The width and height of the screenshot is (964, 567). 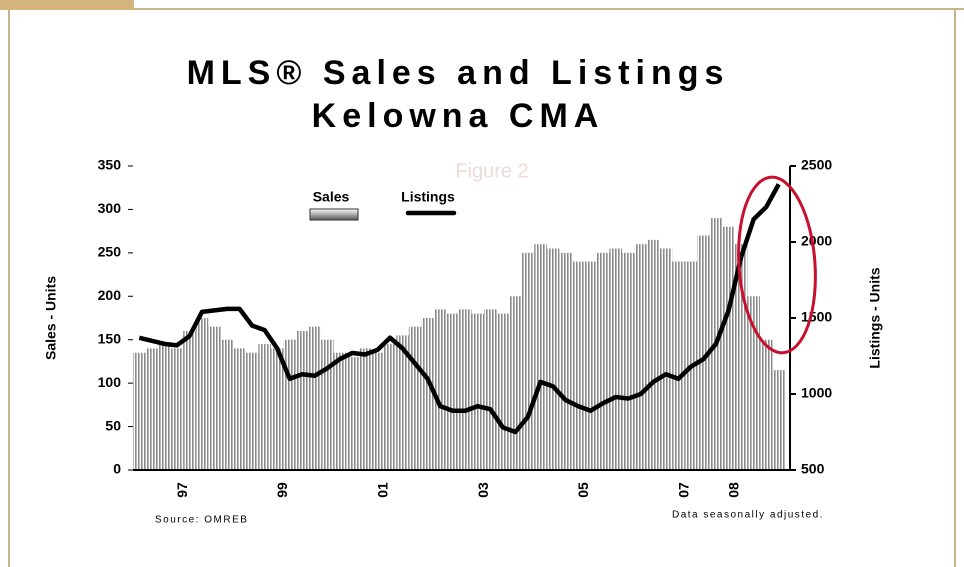 What do you see at coordinates (734, 490) in the screenshot?
I see `x-tick-label: 08` at bounding box center [734, 490].